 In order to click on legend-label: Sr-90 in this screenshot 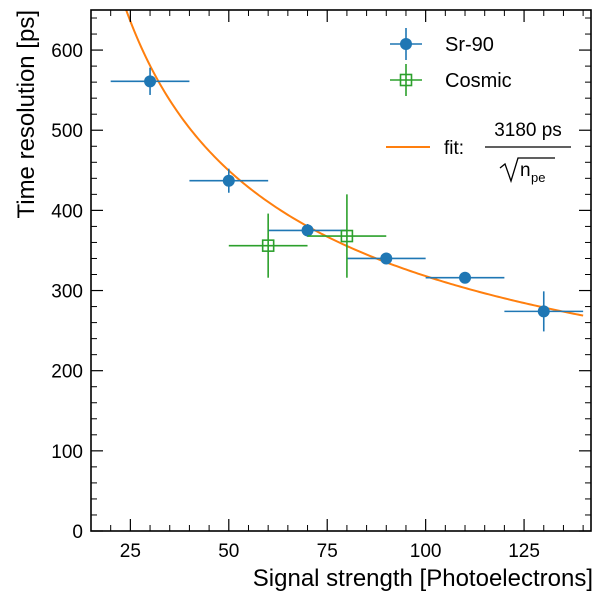, I will do `click(469, 45)`.